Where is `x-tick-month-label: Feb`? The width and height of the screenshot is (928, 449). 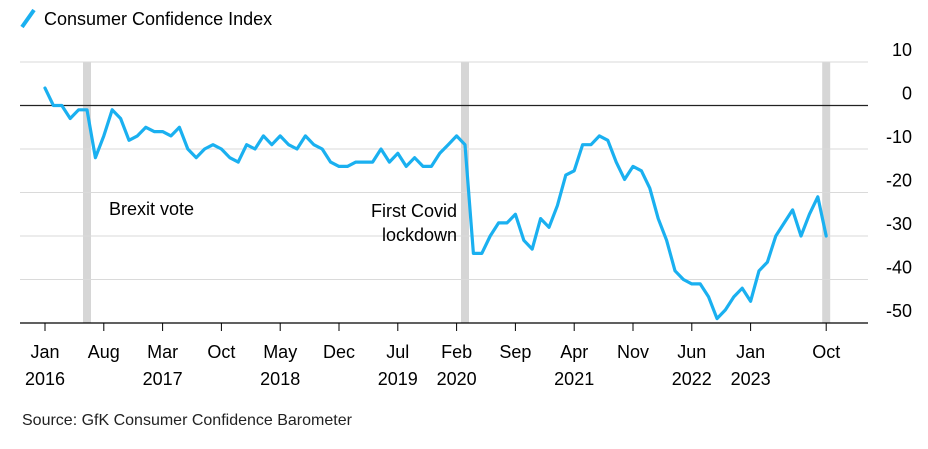 x-tick-month-label: Feb is located at coordinates (456, 352).